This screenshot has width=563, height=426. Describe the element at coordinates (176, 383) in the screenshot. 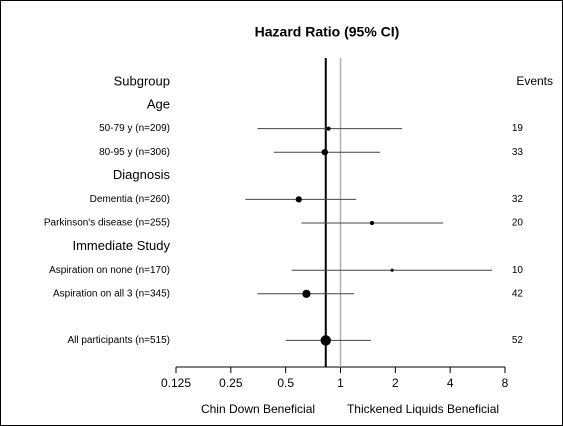

I see `x-tick-label: 0.125` at that location.